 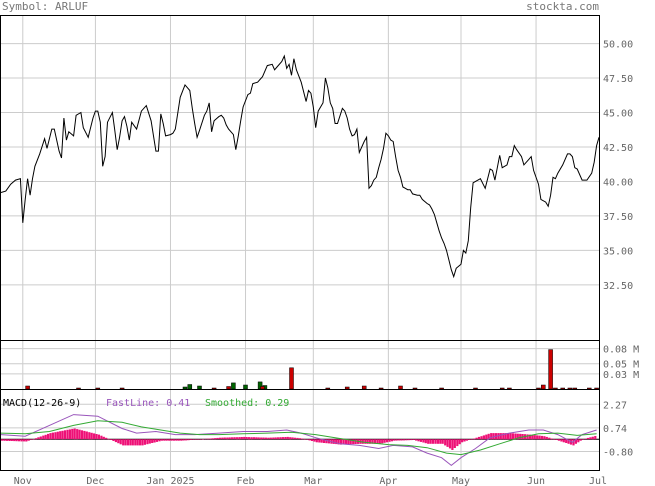 What do you see at coordinates (618, 286) in the screenshot?
I see `y-tick-label: 32.50` at bounding box center [618, 286].